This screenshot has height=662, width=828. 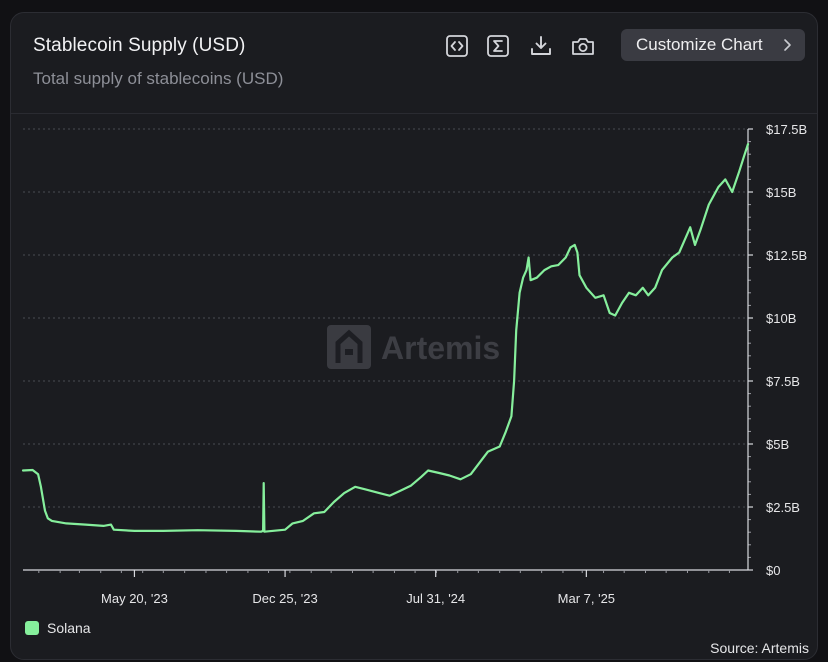 I want to click on y-tick-label: $10B, so click(x=781, y=318).